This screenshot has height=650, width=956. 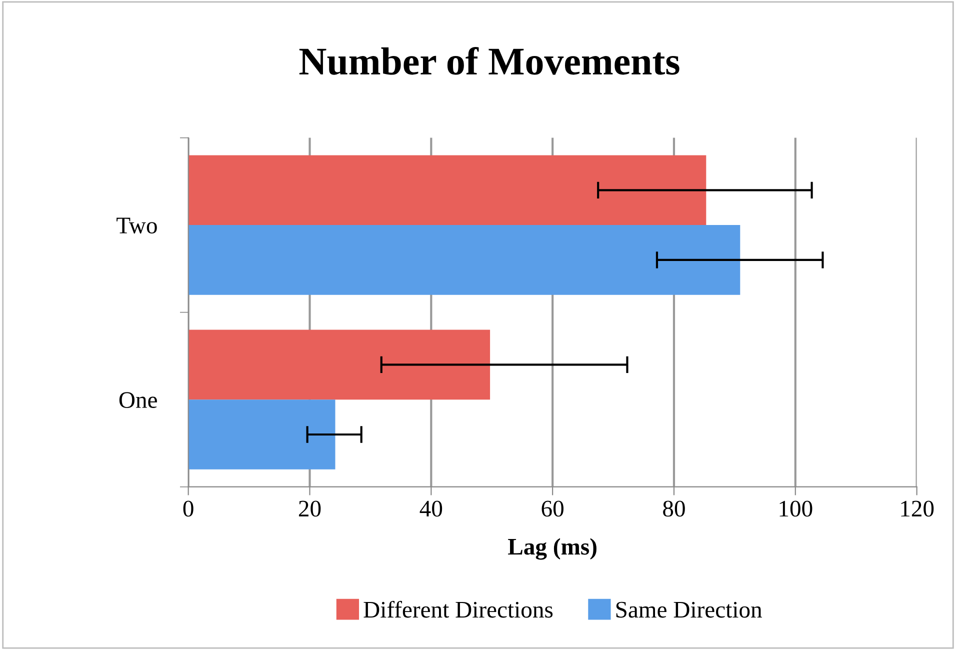 I want to click on legend-label: Same Direction, so click(x=689, y=610).